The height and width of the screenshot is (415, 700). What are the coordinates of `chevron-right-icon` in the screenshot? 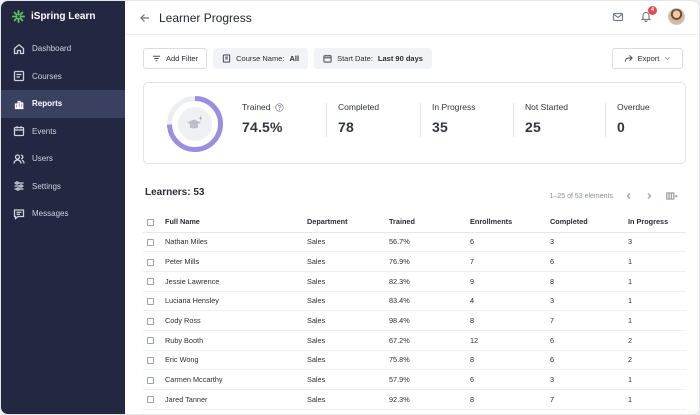 It's located at (649, 196).